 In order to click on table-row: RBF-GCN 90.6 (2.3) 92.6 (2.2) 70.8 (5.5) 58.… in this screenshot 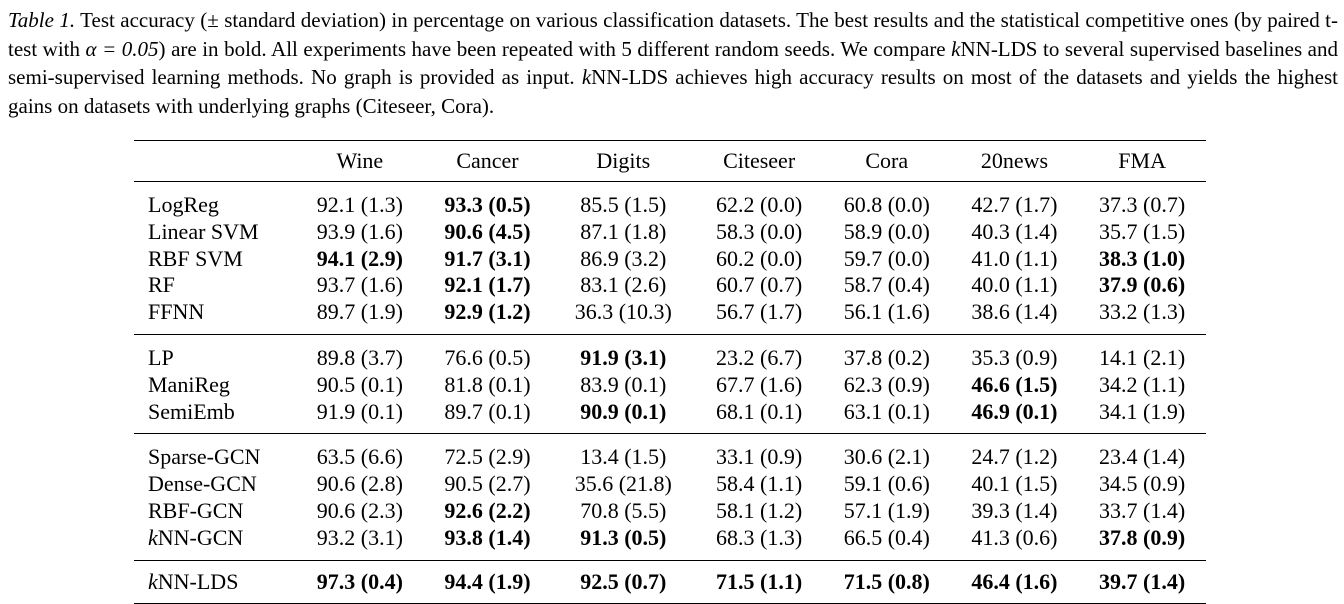, I will do `click(670, 511)`.